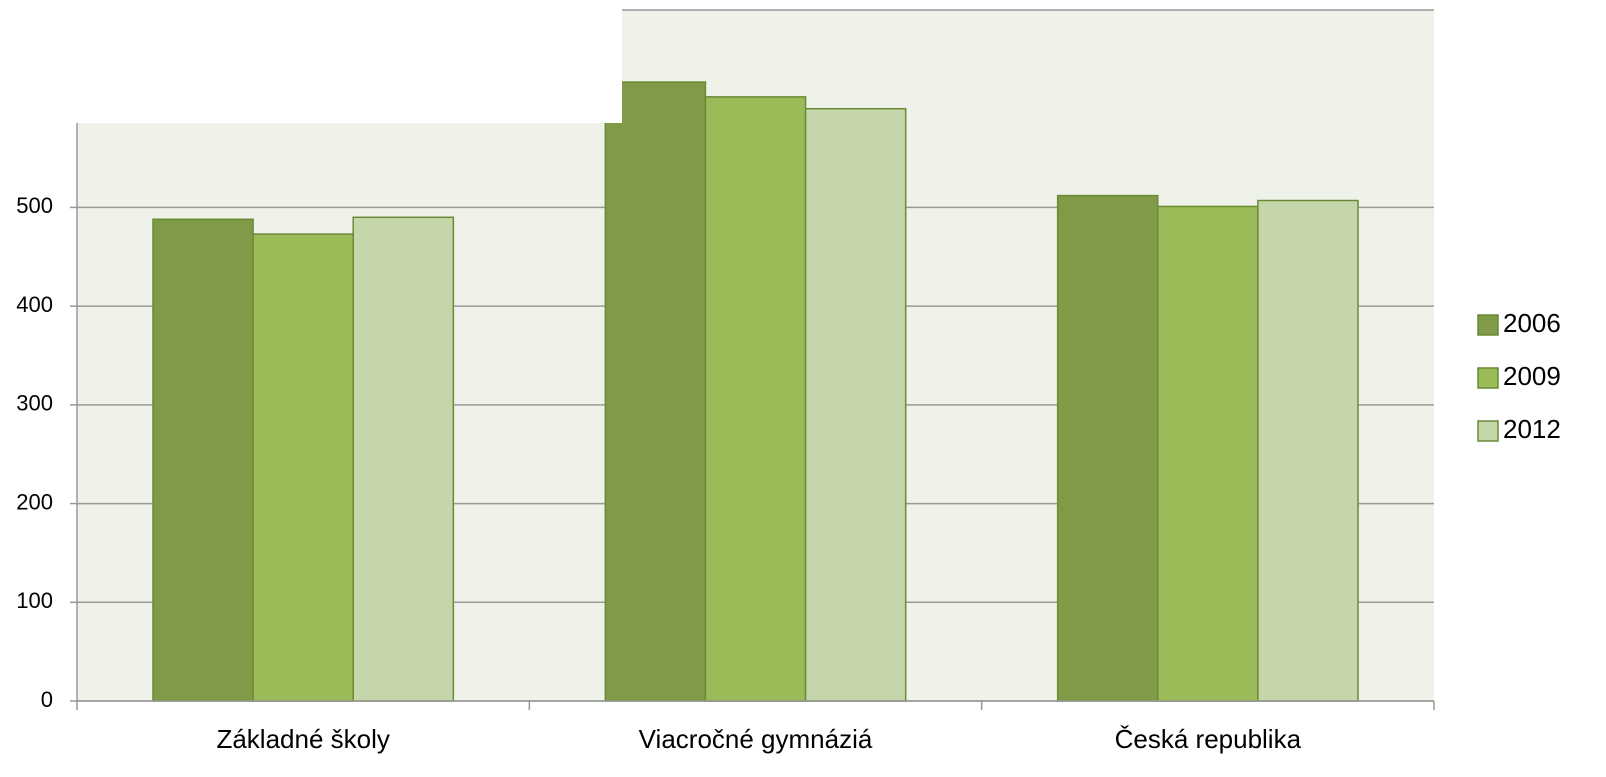 Image resolution: width=1606 pixels, height=777 pixels. What do you see at coordinates (1532, 429) in the screenshot?
I see `legend-label: 2012` at bounding box center [1532, 429].